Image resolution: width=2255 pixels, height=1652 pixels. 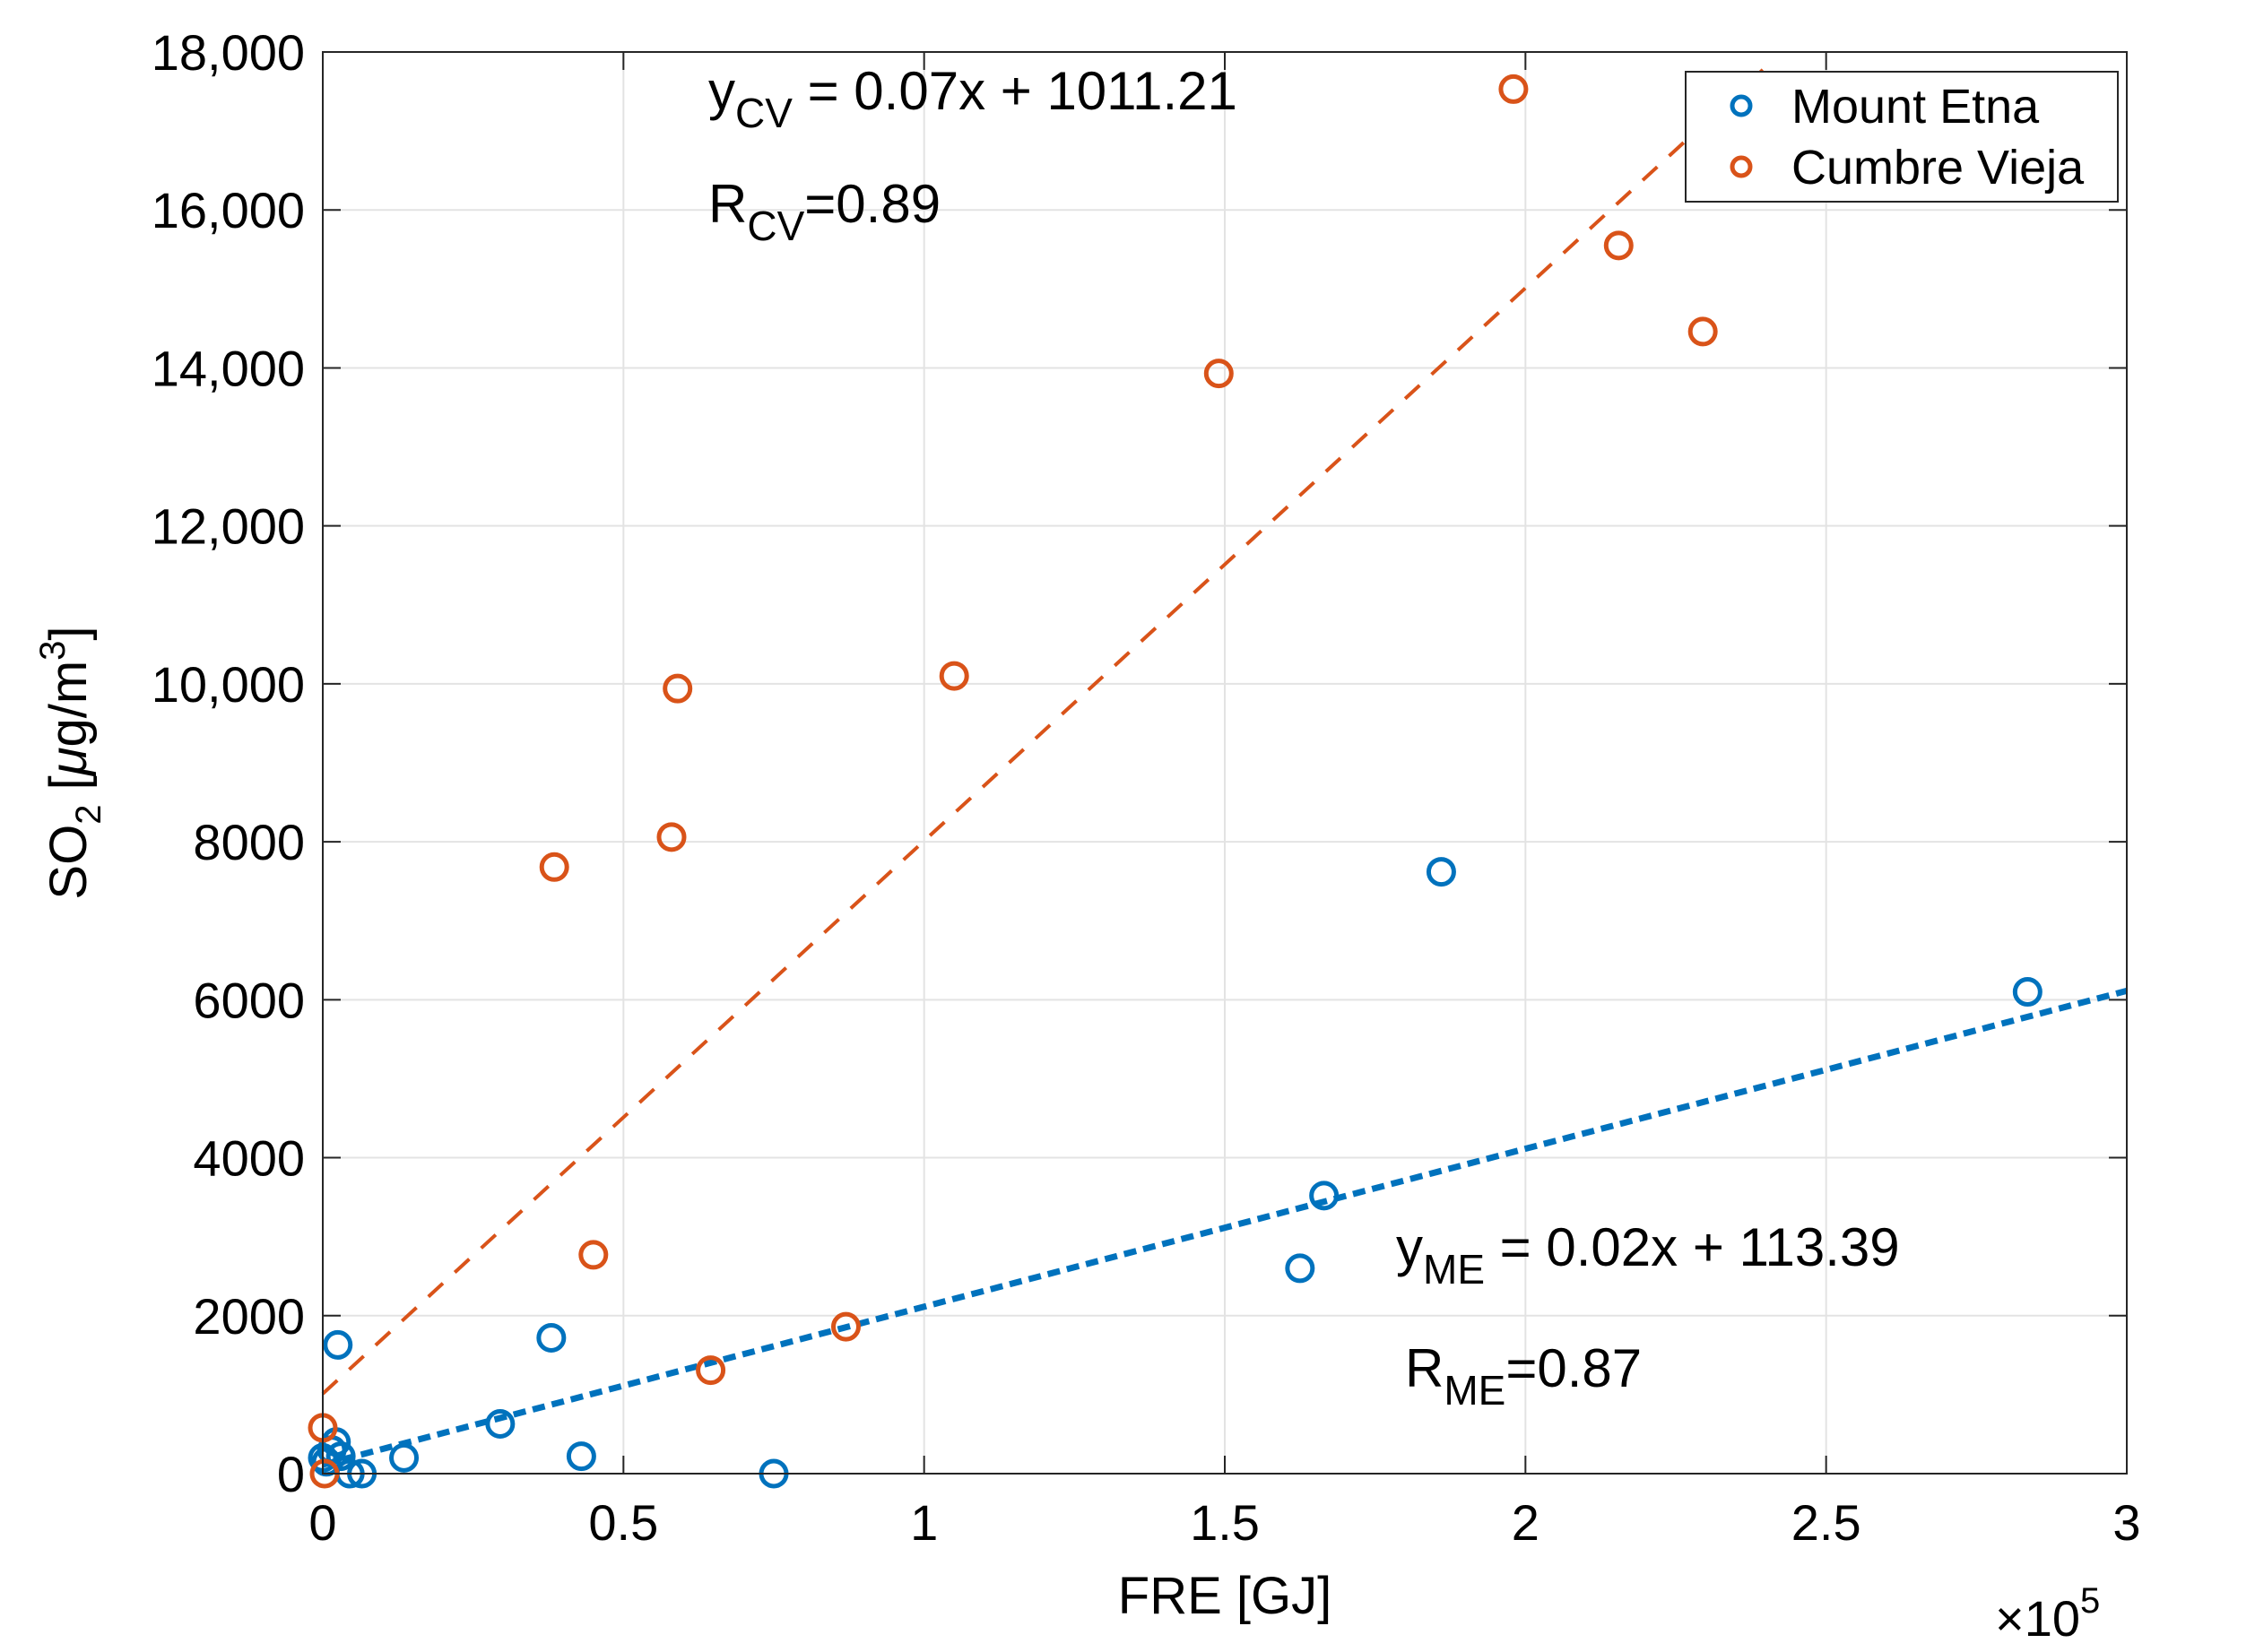 What do you see at coordinates (228, 52) in the screenshot?
I see `y-tick-label: 18,000` at bounding box center [228, 52].